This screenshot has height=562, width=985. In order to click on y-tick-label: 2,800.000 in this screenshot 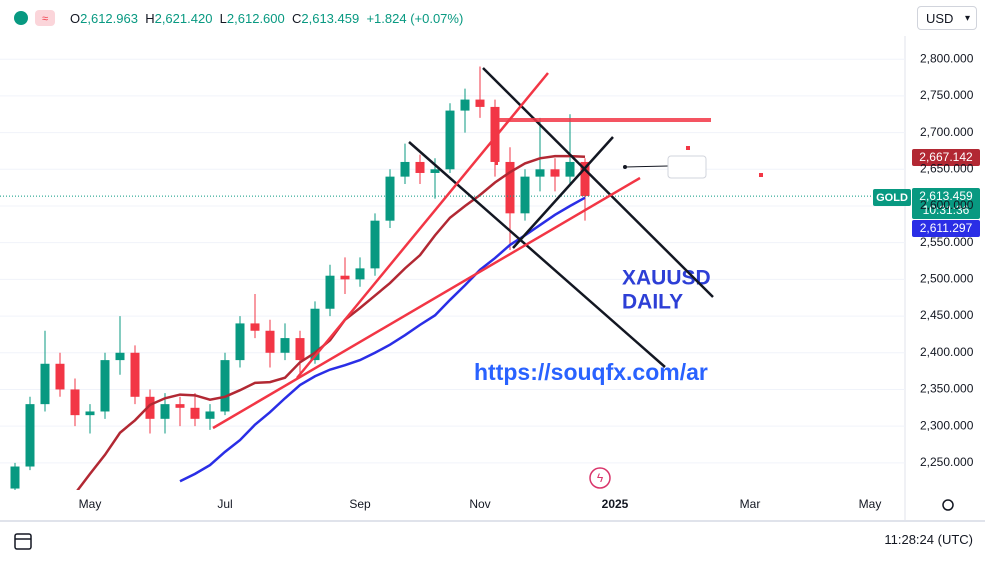, I will do `click(947, 58)`.